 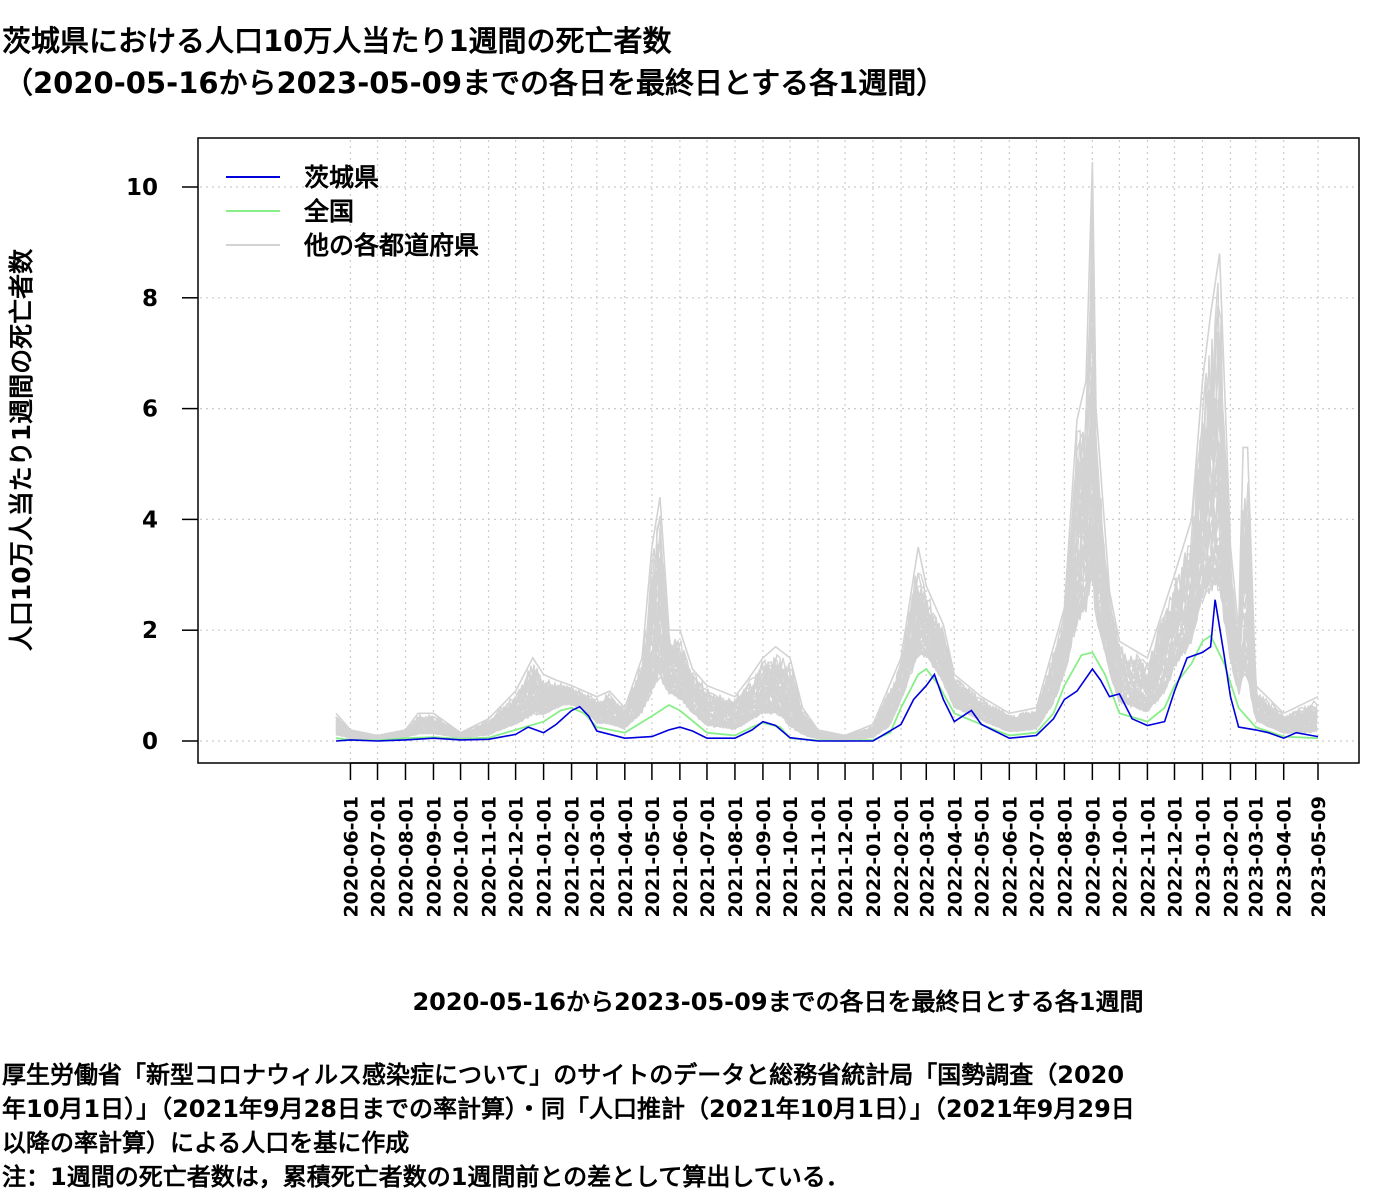 I want to click on source-note-line: 注：1週間の死亡者数は，累積死亡者数の1週間前との差として算出している．, so click(x=426, y=1177).